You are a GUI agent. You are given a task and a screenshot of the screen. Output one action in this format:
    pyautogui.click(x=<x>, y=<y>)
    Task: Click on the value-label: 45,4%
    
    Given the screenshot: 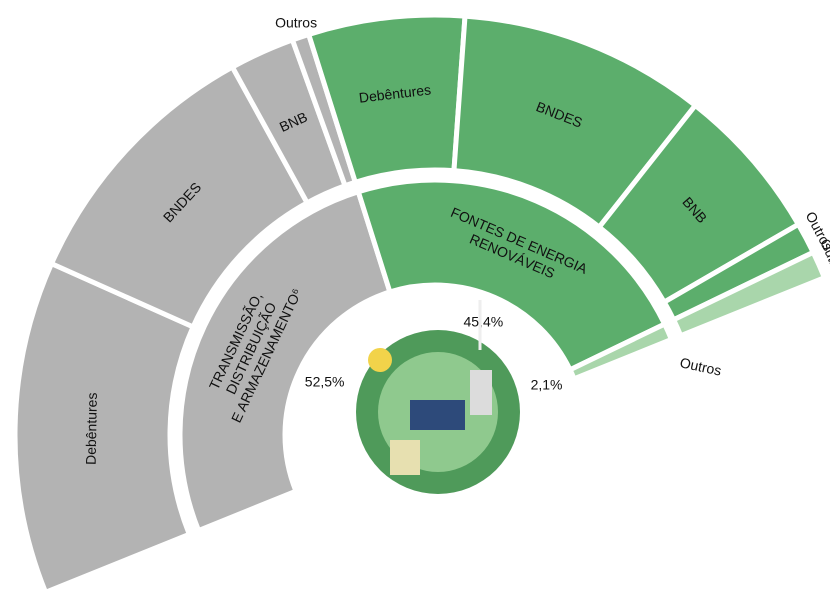 What is the action you would take?
    pyautogui.click(x=484, y=322)
    